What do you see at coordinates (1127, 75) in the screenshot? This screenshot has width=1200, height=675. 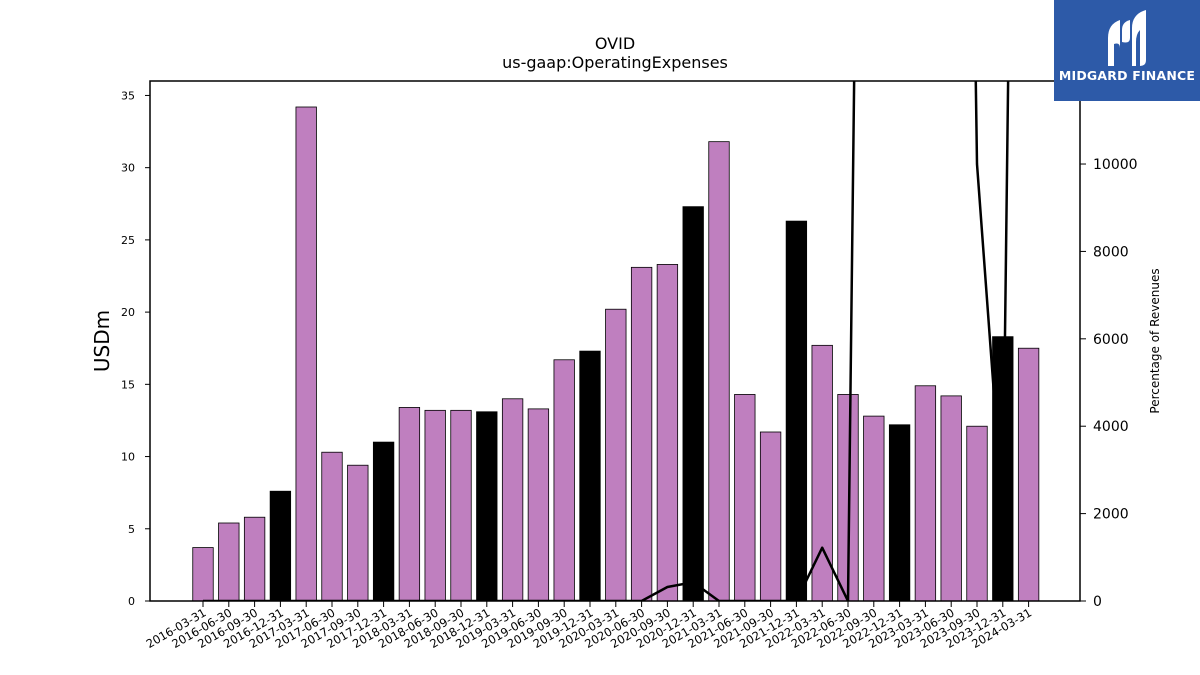 I see `brand-logo-text: MIDGARD FINANCE` at bounding box center [1127, 75].